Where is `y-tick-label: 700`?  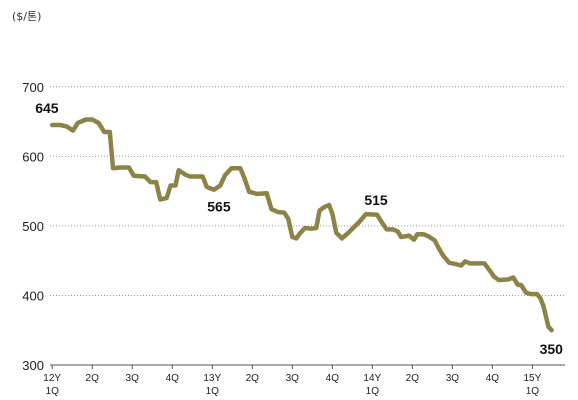
y-tick-label: 700 is located at coordinates (33, 87).